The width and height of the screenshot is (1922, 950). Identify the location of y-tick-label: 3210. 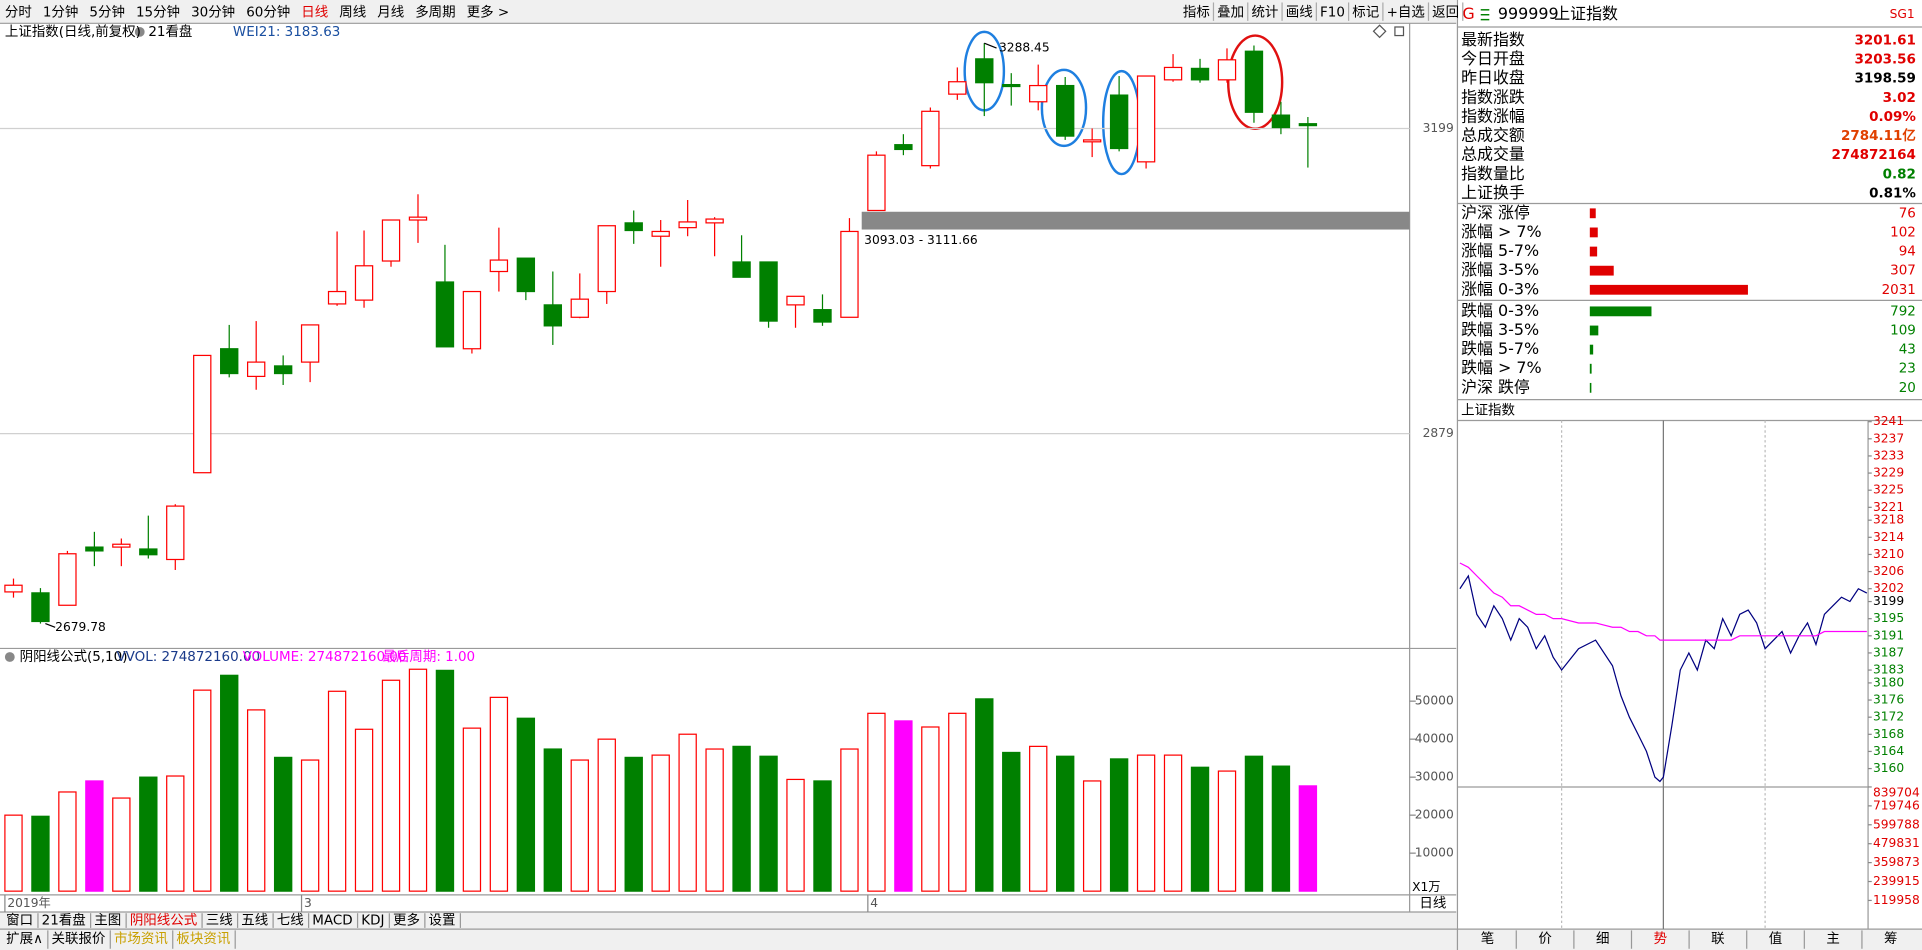
(1888, 554).